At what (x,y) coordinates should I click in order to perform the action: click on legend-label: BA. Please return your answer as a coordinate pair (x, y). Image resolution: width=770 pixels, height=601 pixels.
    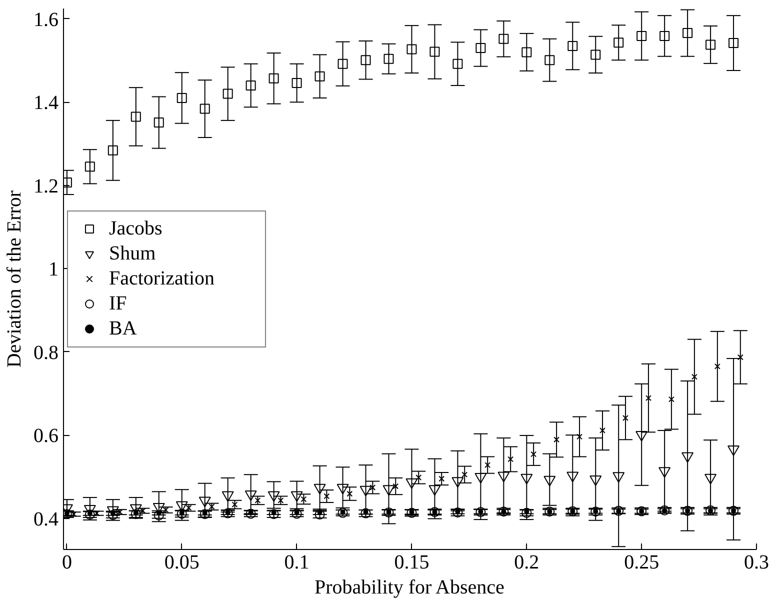
    Looking at the image, I should click on (123, 328).